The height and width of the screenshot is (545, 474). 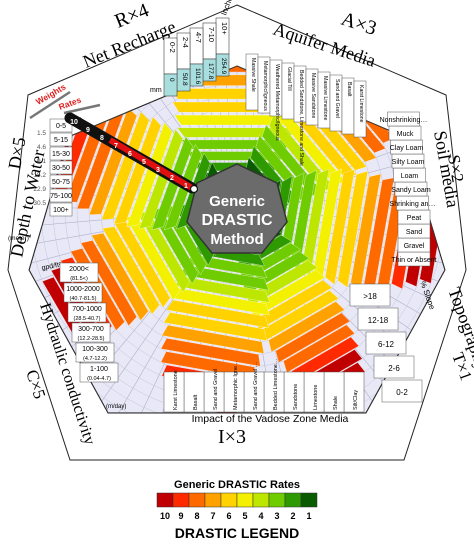 What do you see at coordinates (41, 147) in the screenshot?
I see `depth-metric: 4.6` at bounding box center [41, 147].